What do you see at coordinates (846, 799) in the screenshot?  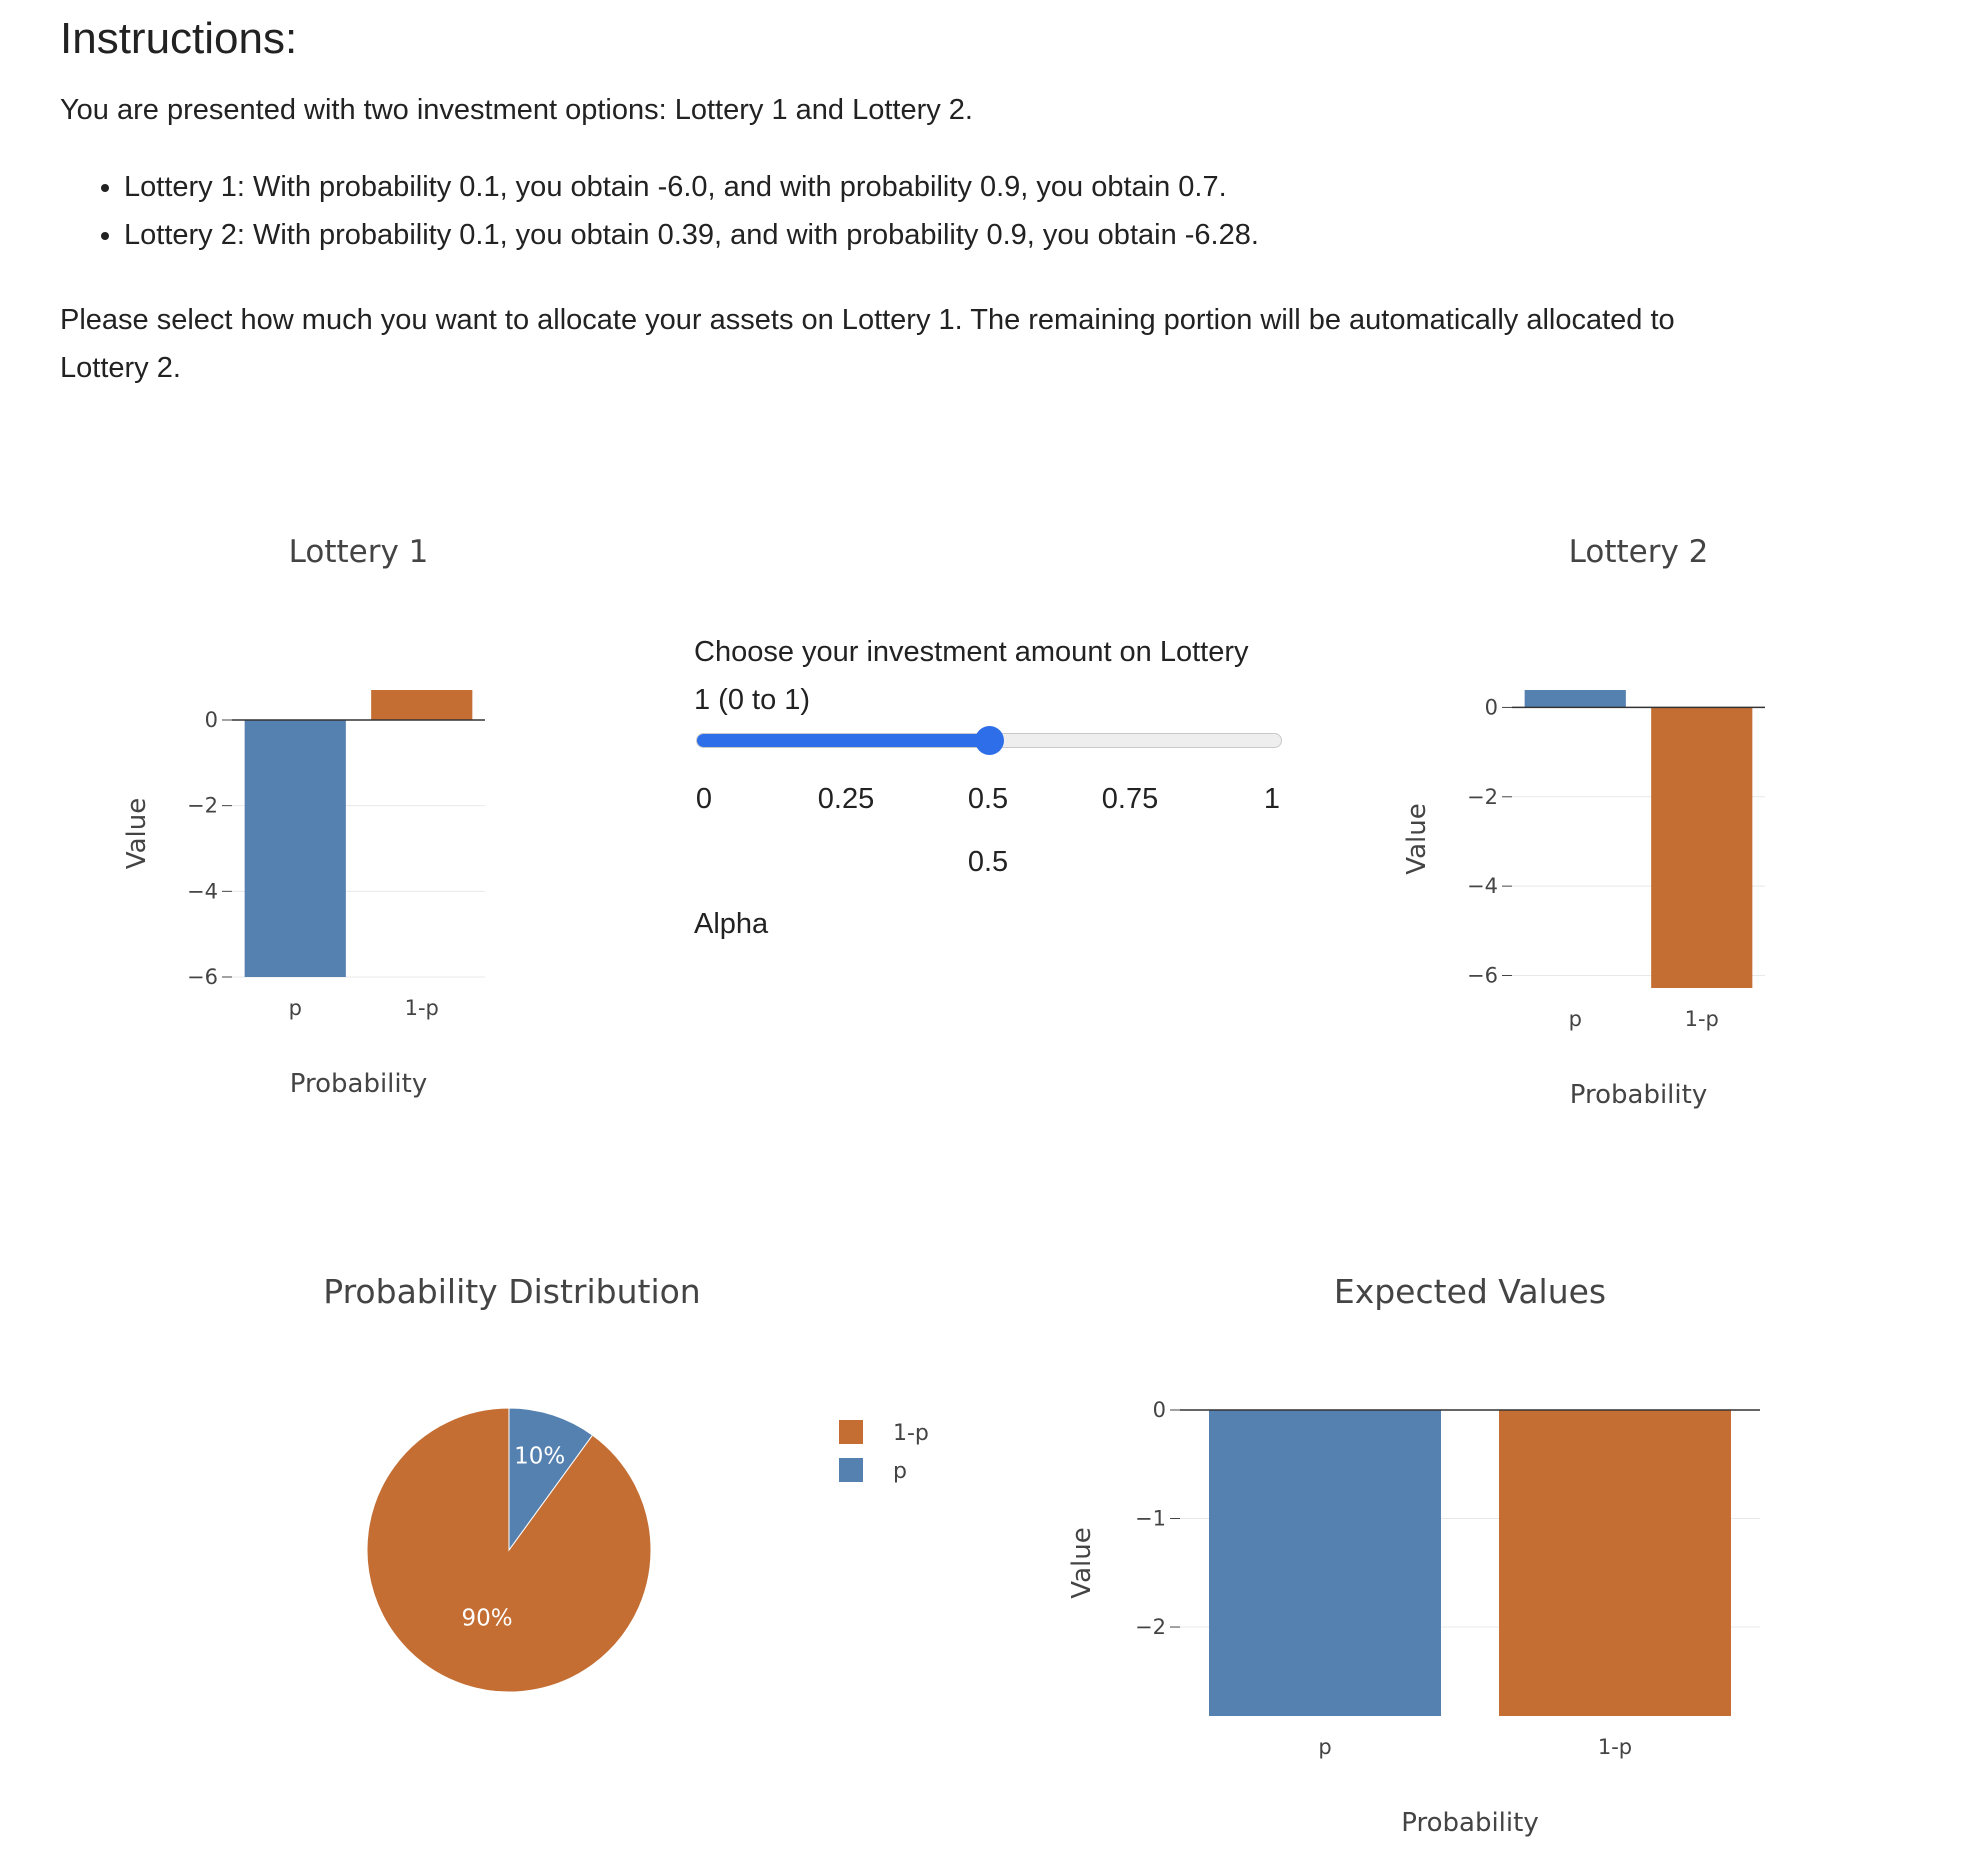 I see `slider-tick-label: 0.25` at bounding box center [846, 799].